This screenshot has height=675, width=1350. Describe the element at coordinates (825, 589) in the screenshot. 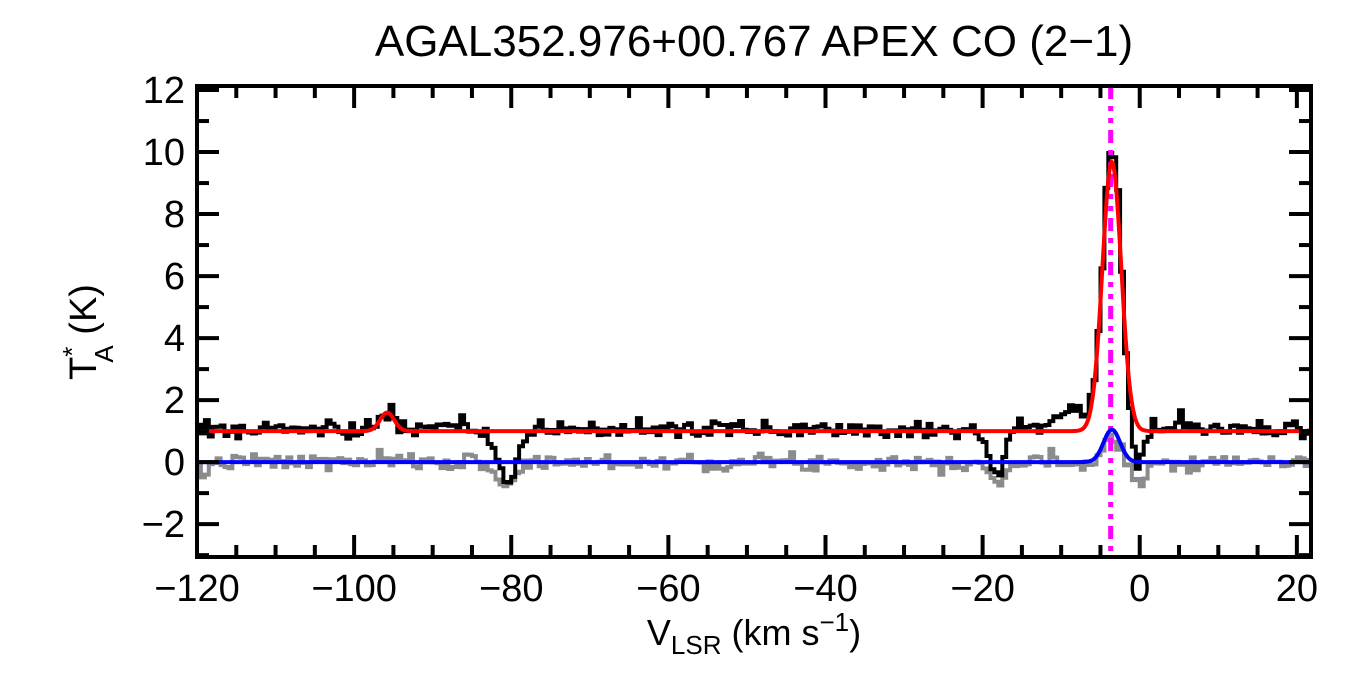

I see `x-tick-label: −40` at that location.